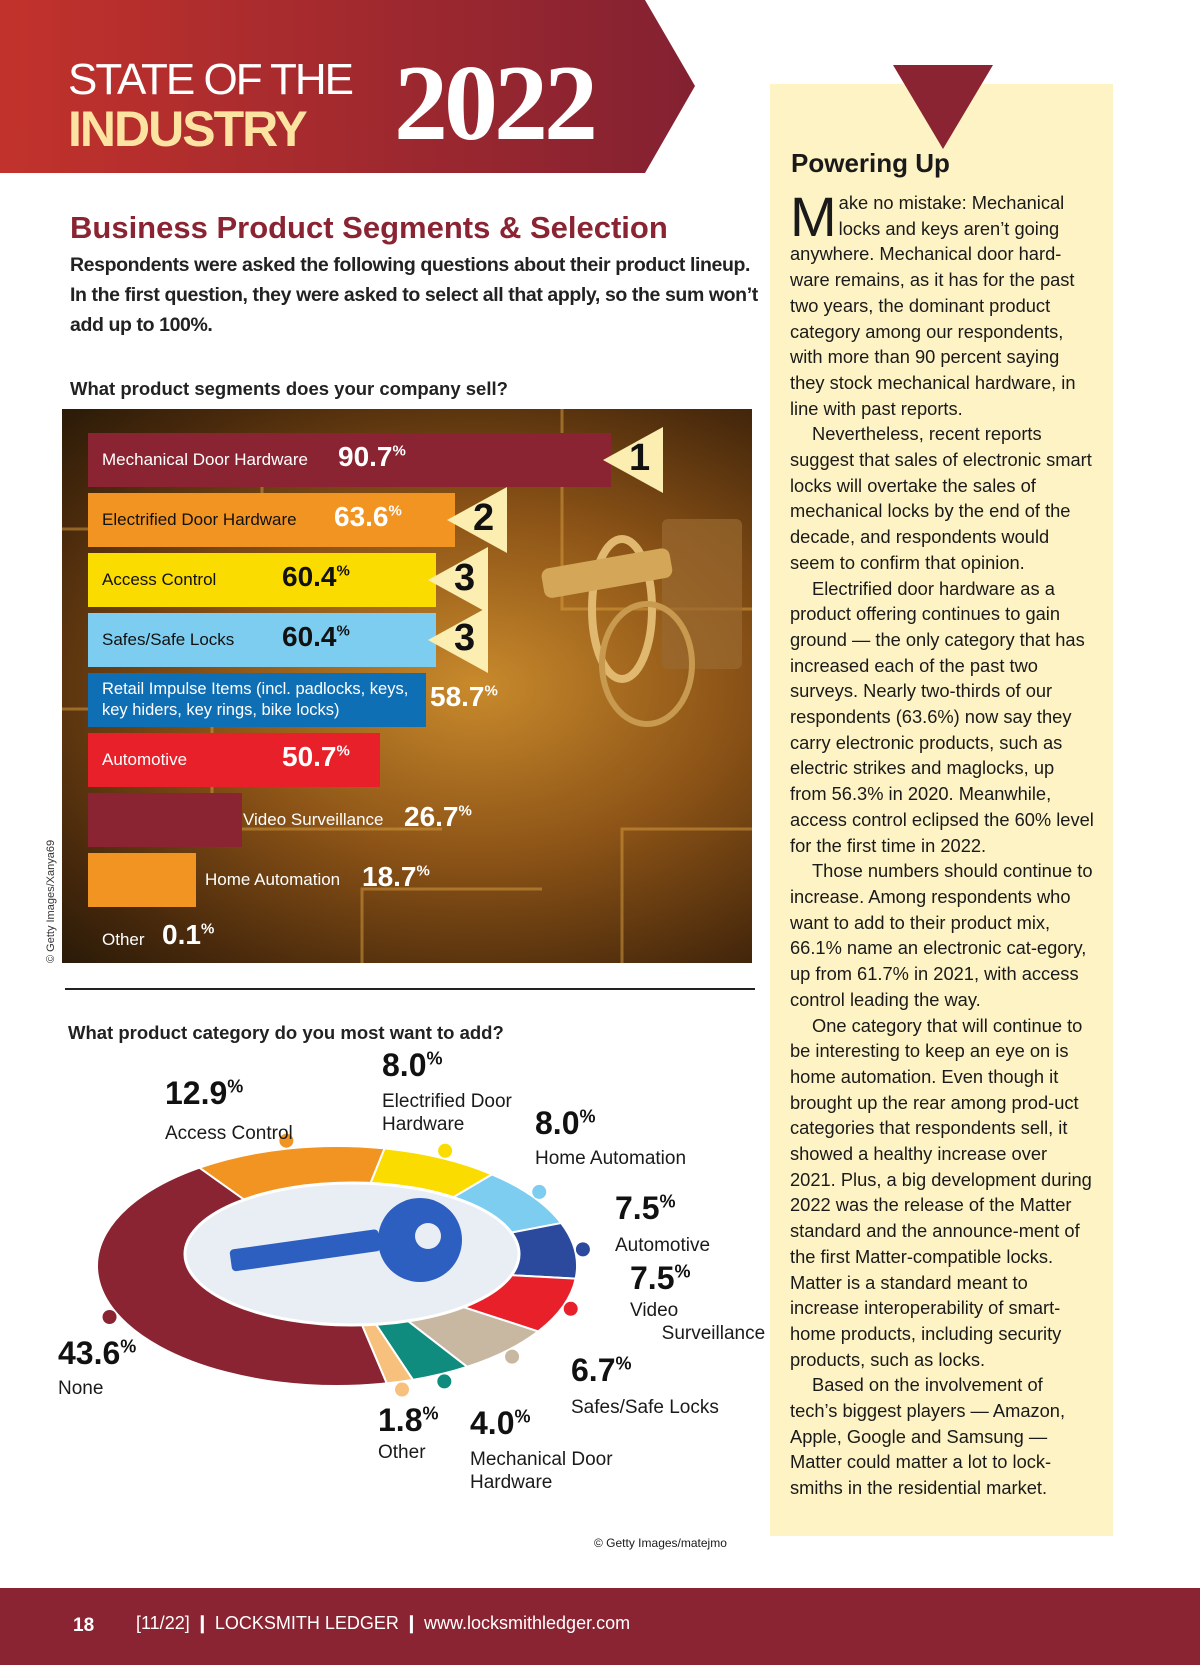 This screenshot has height=1665, width=1200. What do you see at coordinates (438, 816) in the screenshot?
I see `bar-value: 26.7%` at bounding box center [438, 816].